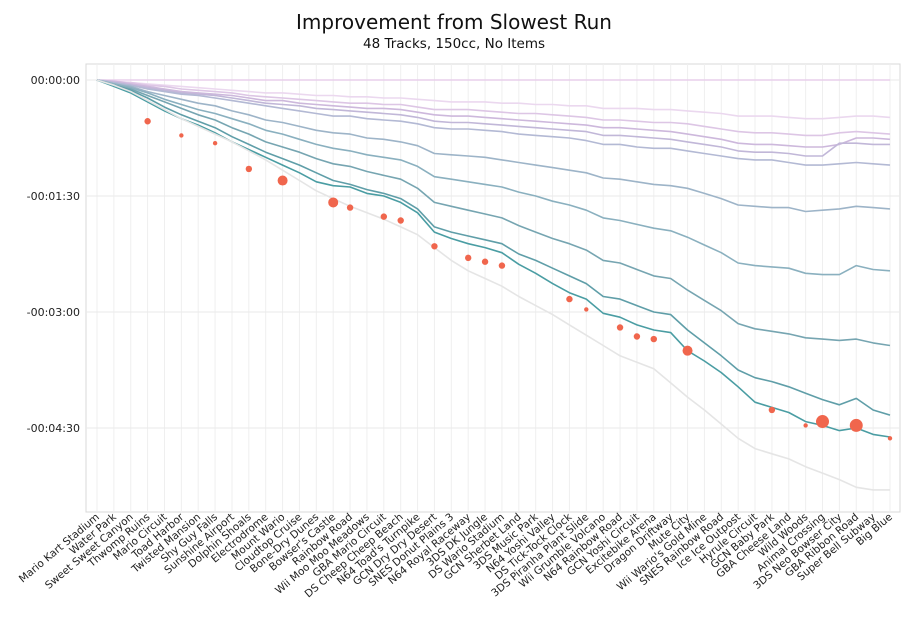  What do you see at coordinates (454, 44) in the screenshot?
I see `chart-subtitle: 48 Tracks, 150cc, No Items` at bounding box center [454, 44].